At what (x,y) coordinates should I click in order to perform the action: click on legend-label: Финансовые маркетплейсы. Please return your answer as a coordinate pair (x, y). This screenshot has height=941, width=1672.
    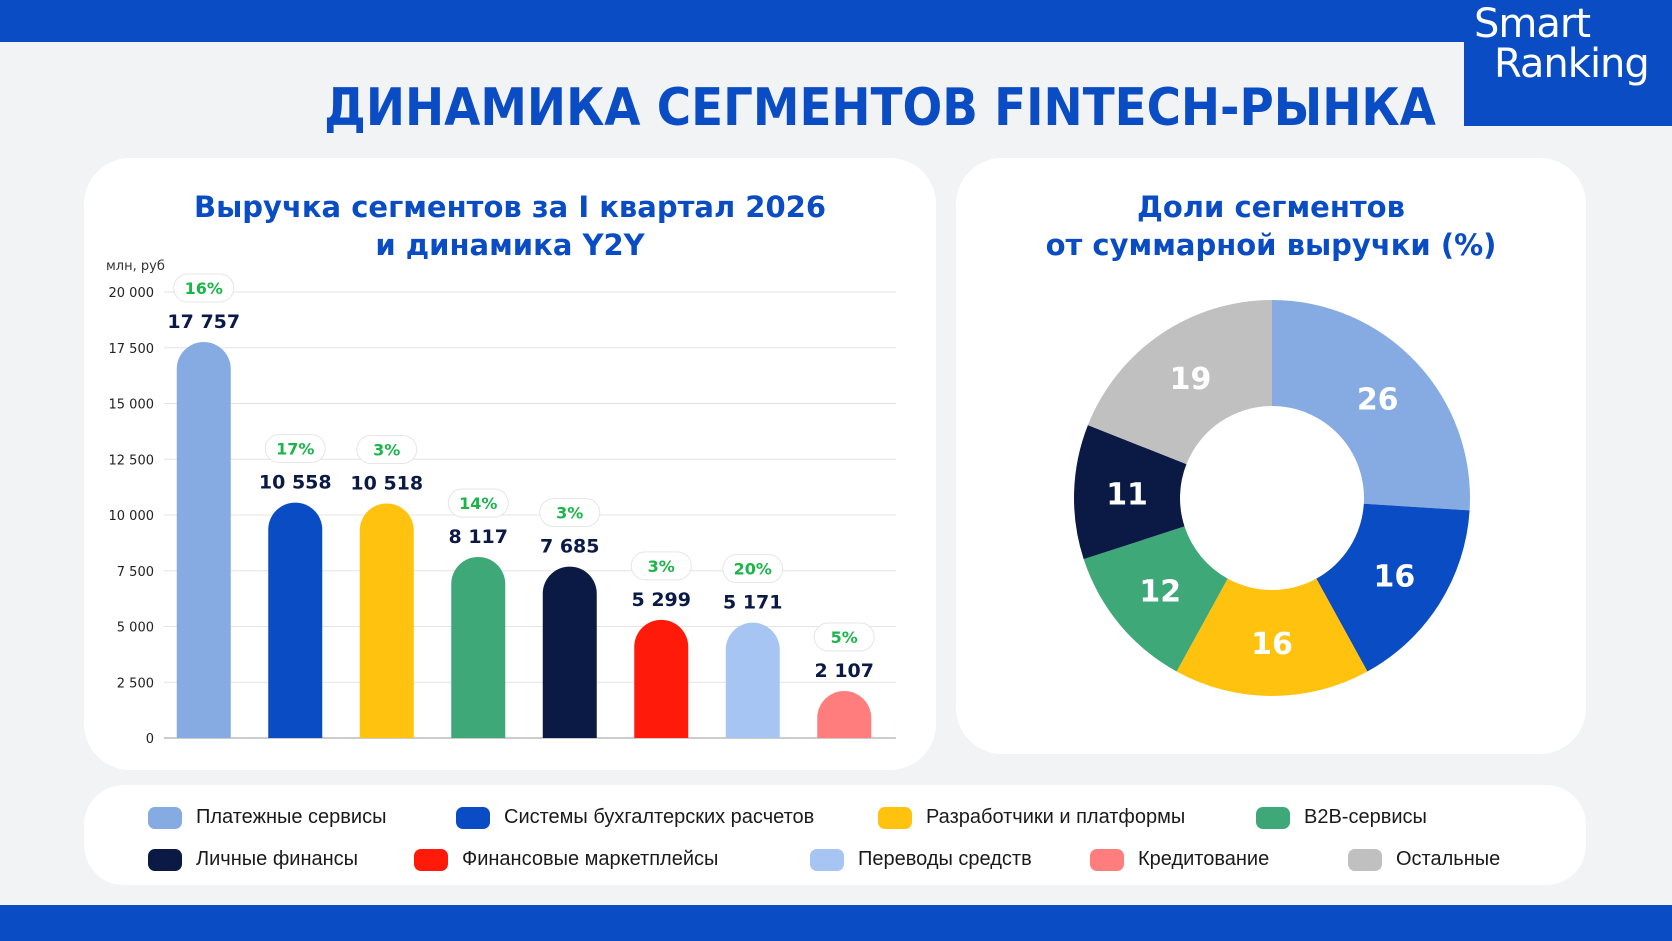
    Looking at the image, I should click on (590, 859).